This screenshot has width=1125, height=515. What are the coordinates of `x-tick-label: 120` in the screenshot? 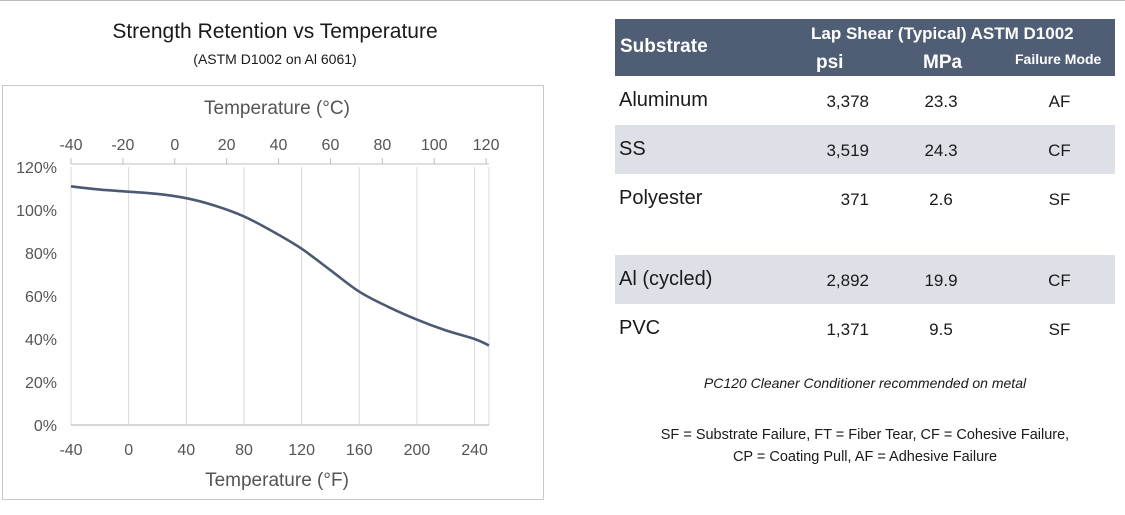 It's located at (301, 450).